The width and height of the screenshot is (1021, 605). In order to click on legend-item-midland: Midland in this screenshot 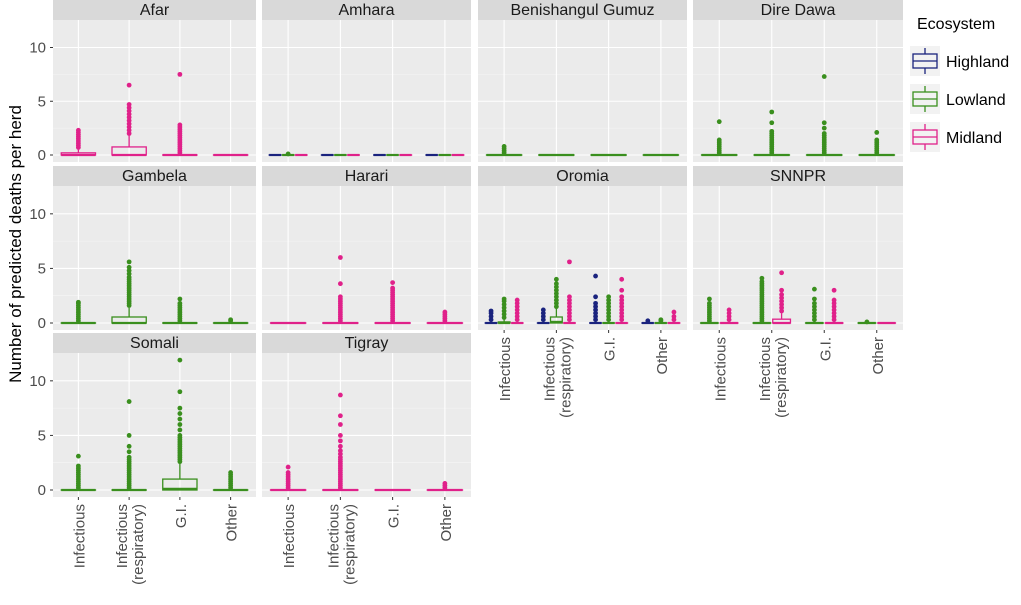, I will do `click(956, 137)`.